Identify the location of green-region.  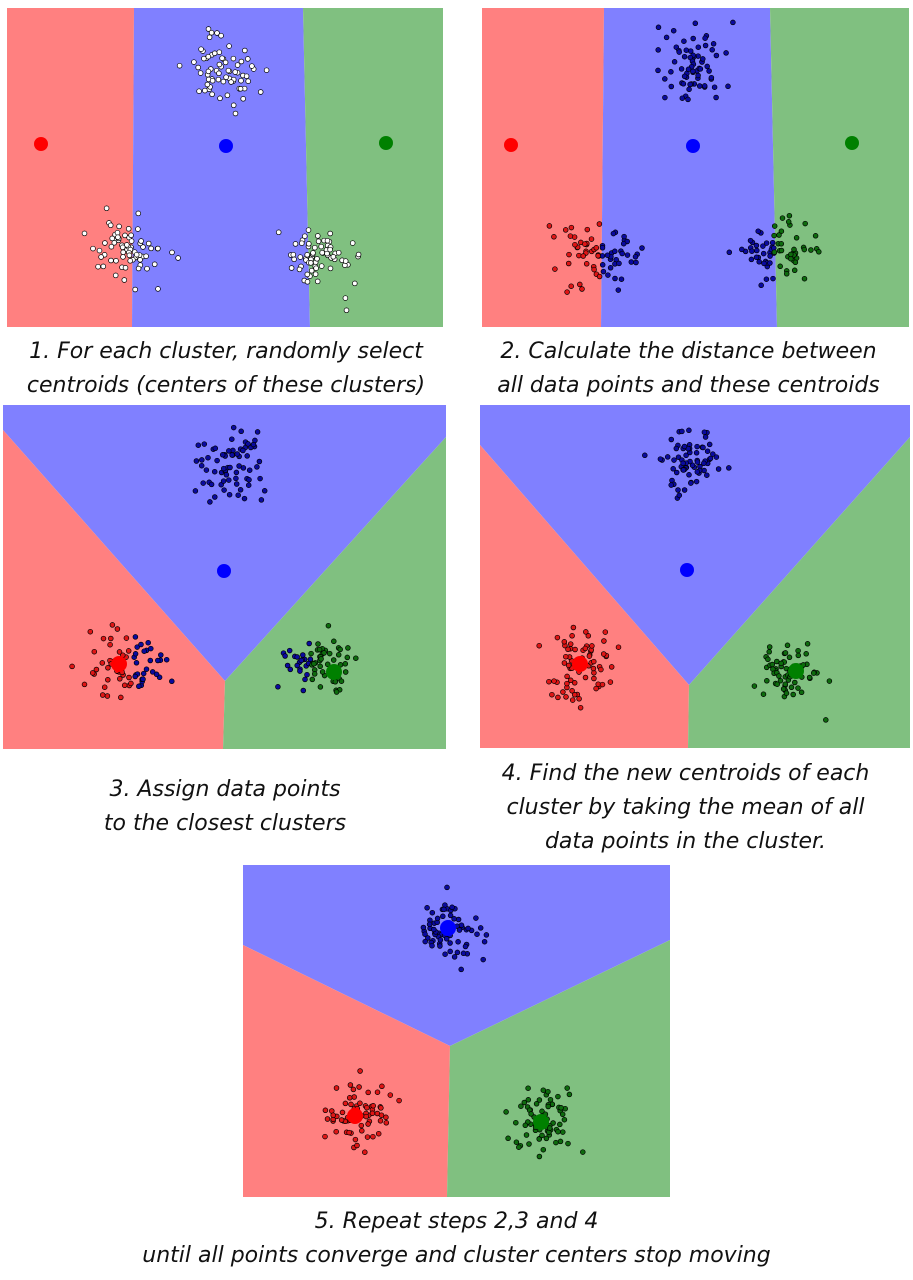
(373, 167).